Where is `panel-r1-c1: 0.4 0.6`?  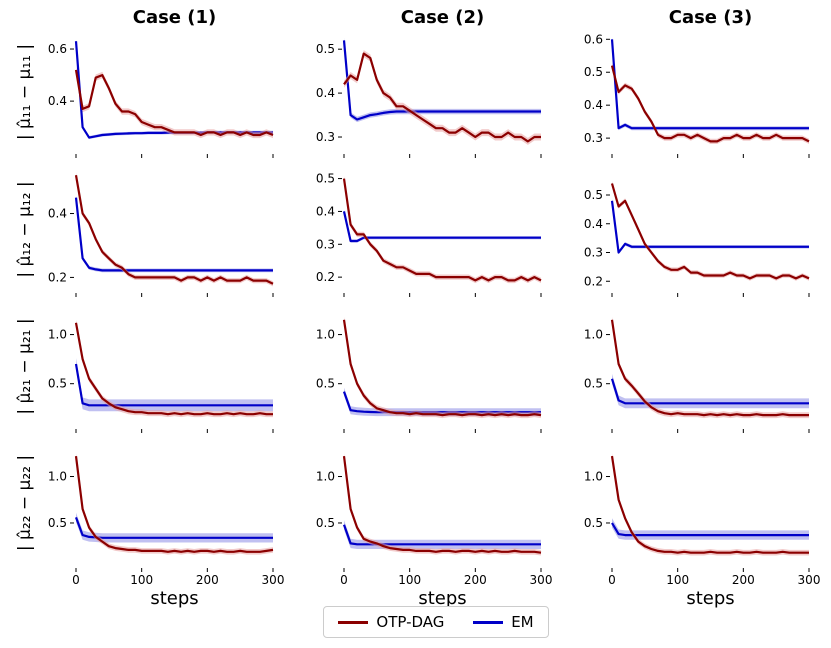
panel-r1-c1: 0.4 0.6 is located at coordinates (161, 98).